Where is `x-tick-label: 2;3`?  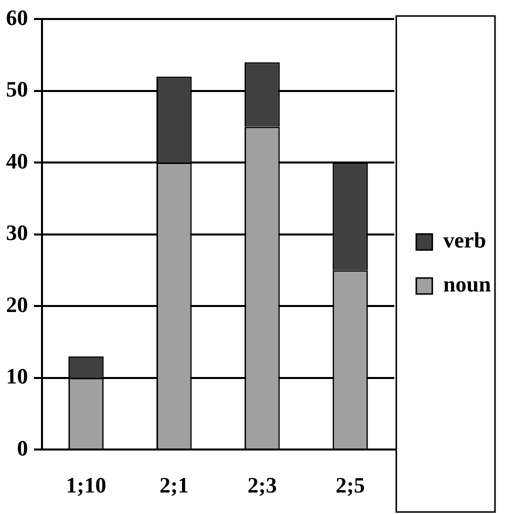
x-tick-label: 2;3 is located at coordinates (262, 485).